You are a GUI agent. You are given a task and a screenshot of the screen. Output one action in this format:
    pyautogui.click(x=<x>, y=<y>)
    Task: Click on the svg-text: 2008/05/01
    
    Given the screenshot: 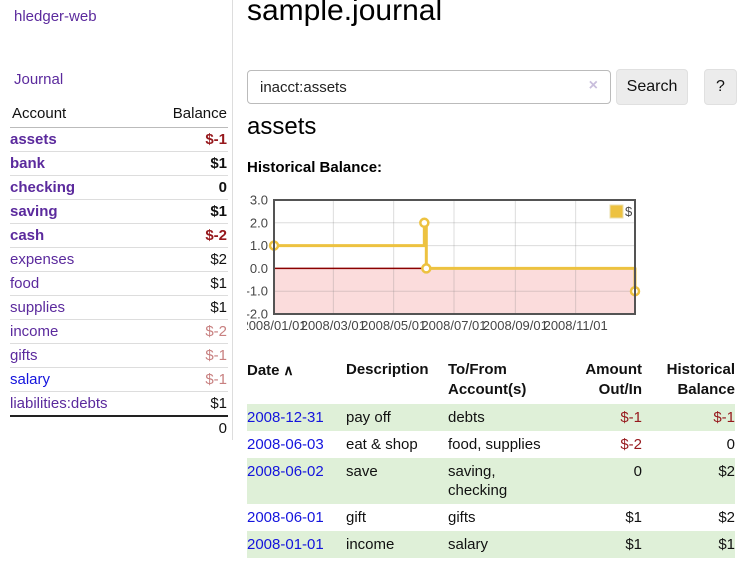 What is the action you would take?
    pyautogui.click(x=393, y=325)
    